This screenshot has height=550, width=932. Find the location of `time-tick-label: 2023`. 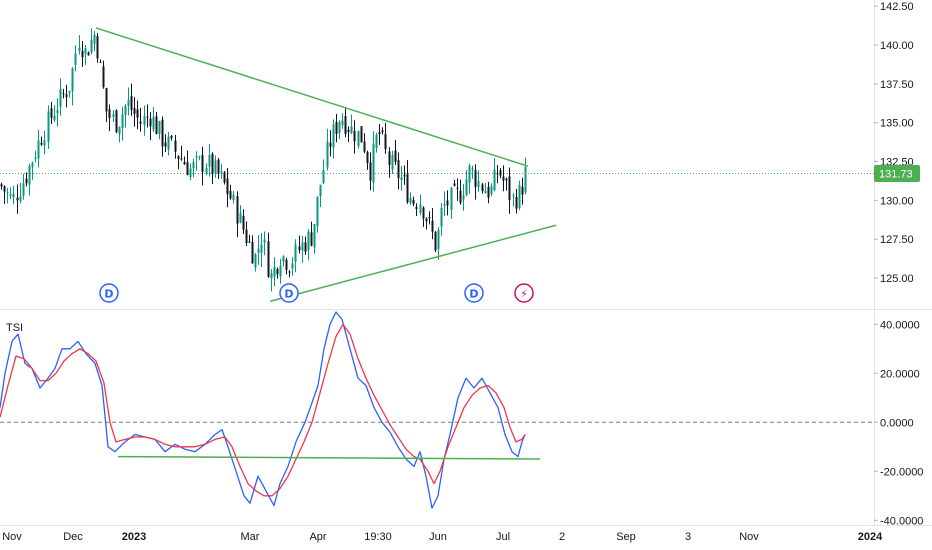

time-tick-label: 2023 is located at coordinates (134, 537).